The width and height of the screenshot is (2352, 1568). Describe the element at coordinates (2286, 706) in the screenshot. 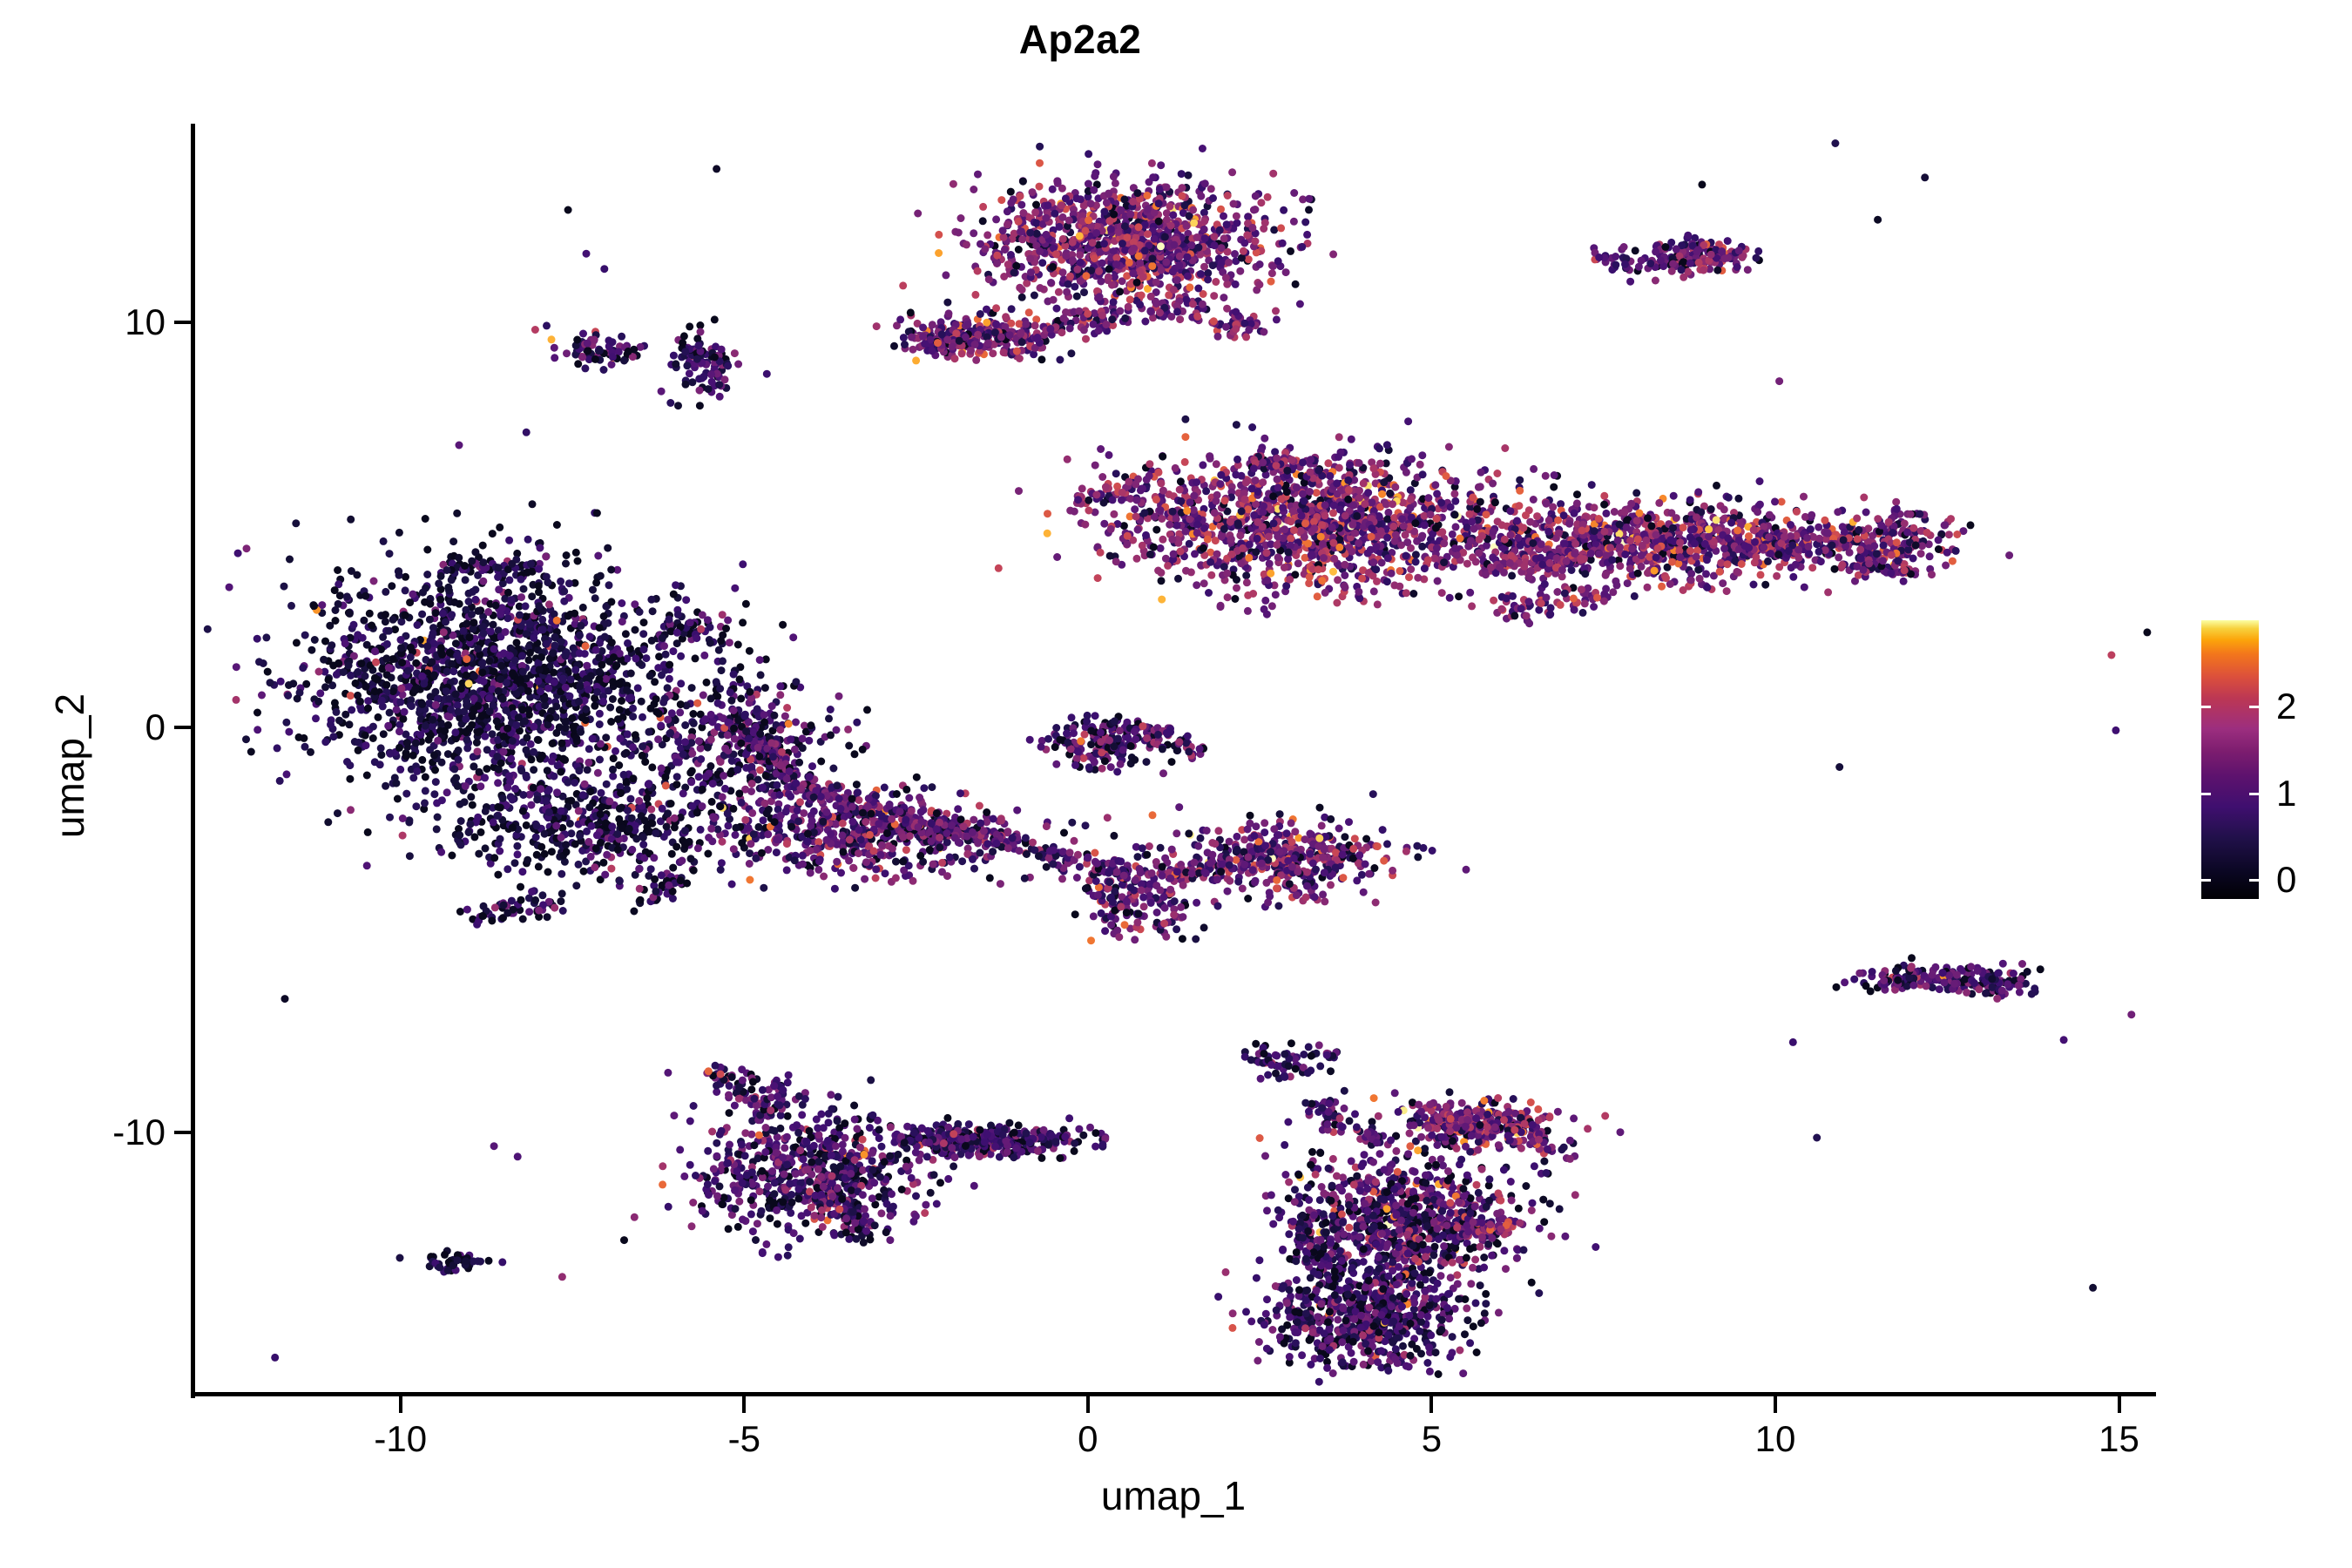

I see `colorbar-label-2: 2` at that location.